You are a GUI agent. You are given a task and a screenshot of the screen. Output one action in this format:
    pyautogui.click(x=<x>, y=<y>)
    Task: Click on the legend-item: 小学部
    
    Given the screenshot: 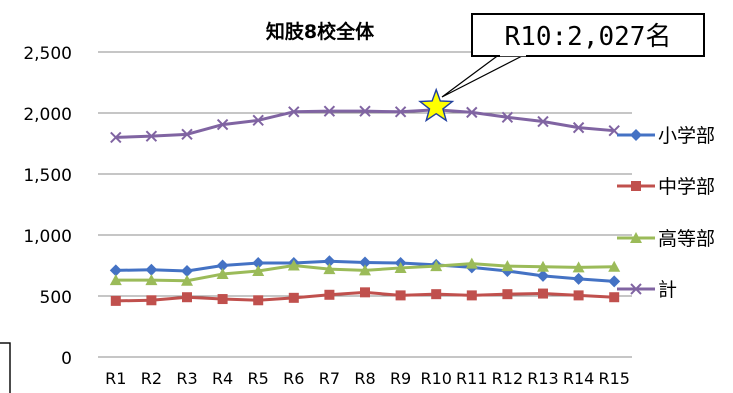 What is the action you would take?
    pyautogui.click(x=666, y=136)
    